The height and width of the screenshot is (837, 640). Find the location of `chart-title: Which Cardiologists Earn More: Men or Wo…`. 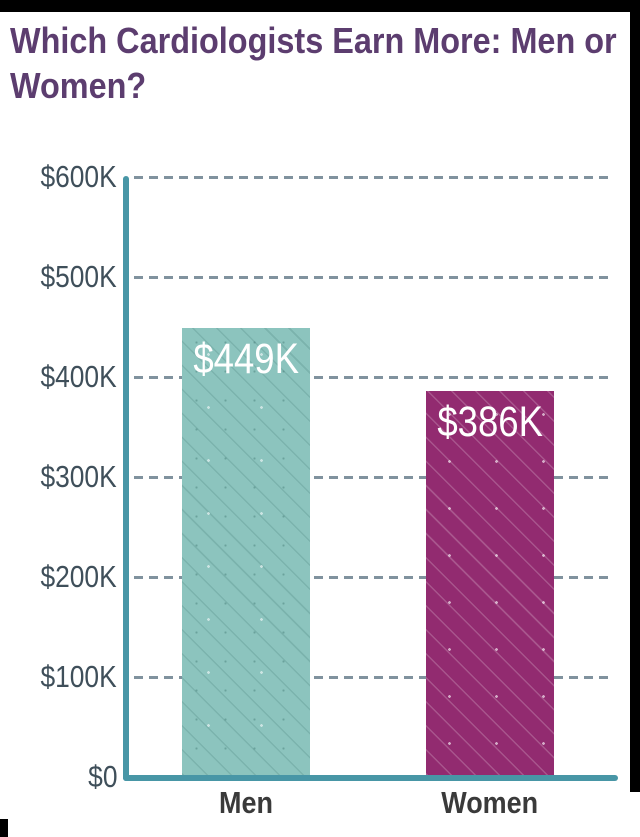

chart-title: Which Cardiologists Earn More: Men or Wo… is located at coordinates (313, 63).